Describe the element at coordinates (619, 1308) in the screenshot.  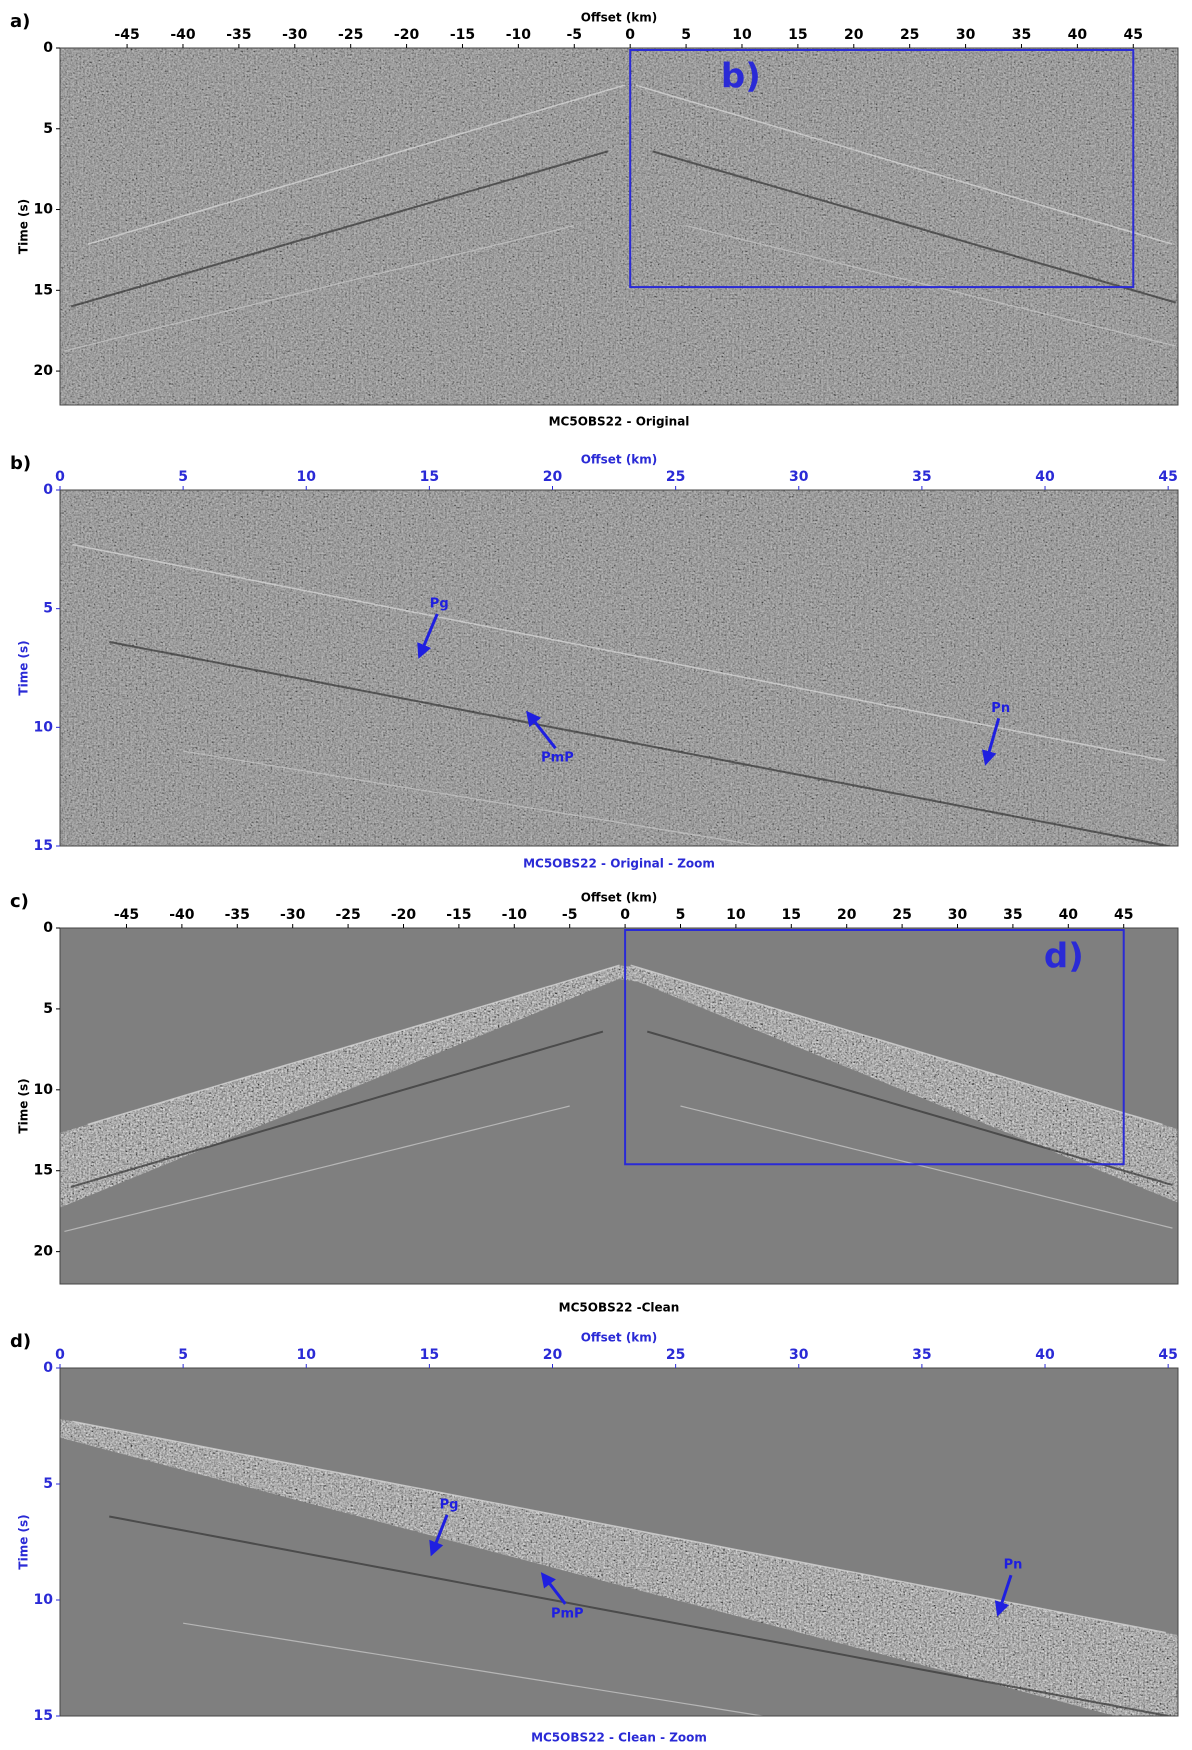
I see `panel-title: MC5OBS22 -Clean` at that location.